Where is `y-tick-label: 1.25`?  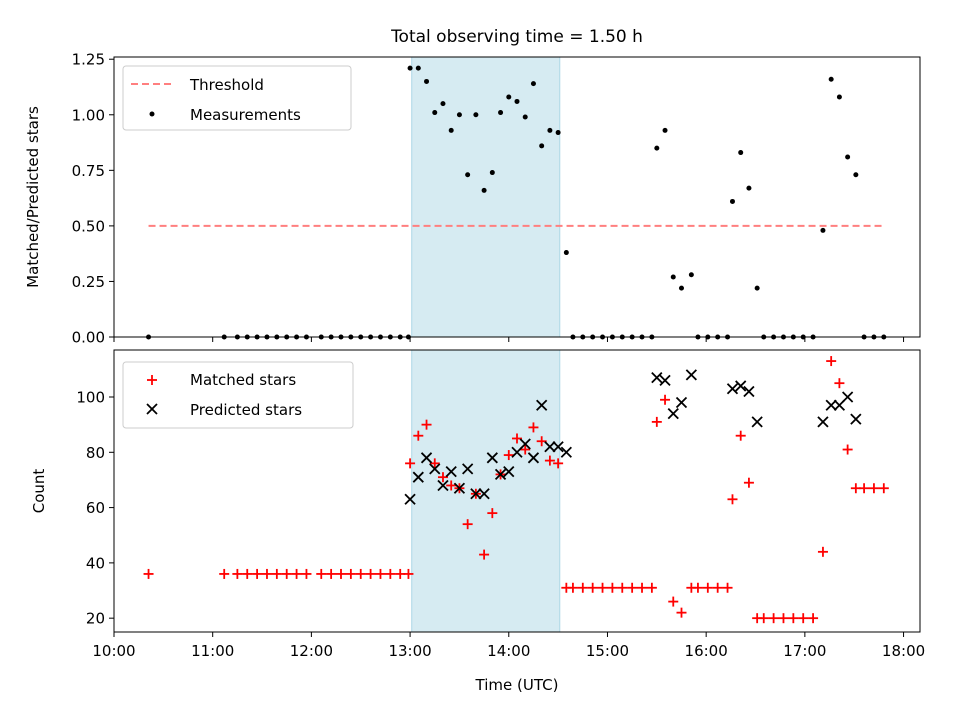 y-tick-label: 1.25 is located at coordinates (88, 60).